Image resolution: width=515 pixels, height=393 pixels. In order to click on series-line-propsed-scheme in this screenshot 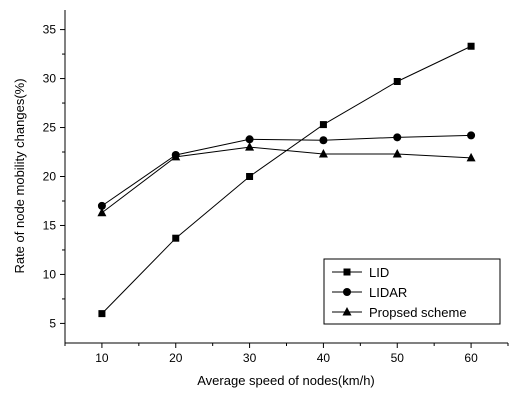, I will do `click(286, 180)`.